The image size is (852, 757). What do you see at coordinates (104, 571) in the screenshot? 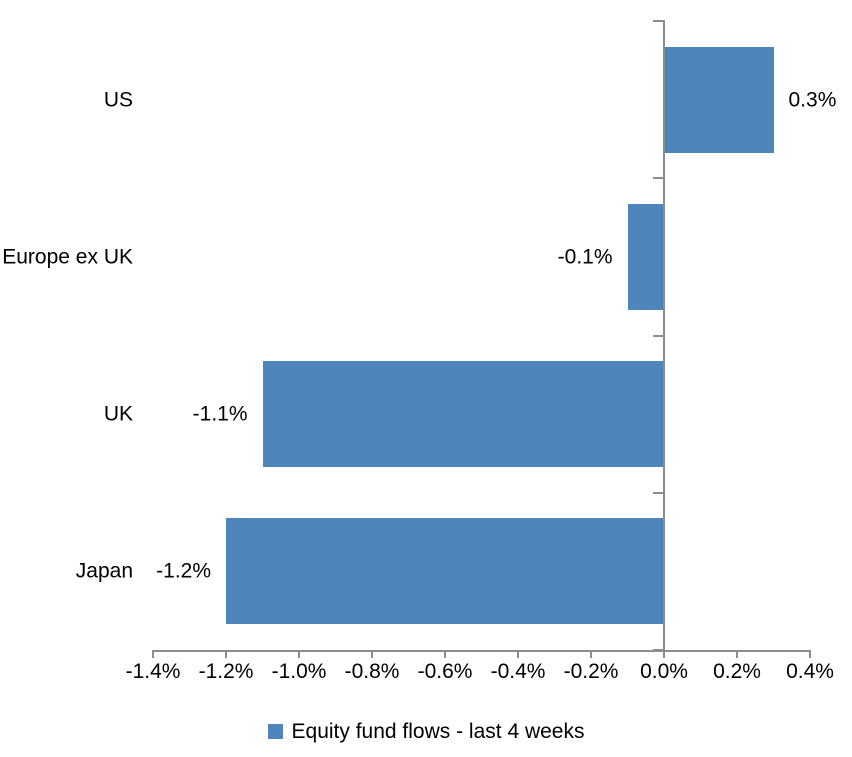
I see `category-label-japan: Japan` at bounding box center [104, 571].